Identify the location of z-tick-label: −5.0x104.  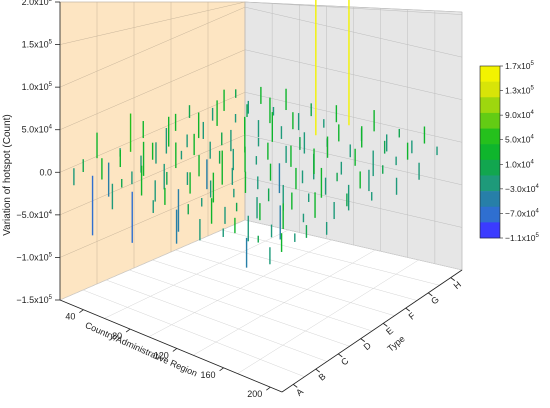
(34, 215).